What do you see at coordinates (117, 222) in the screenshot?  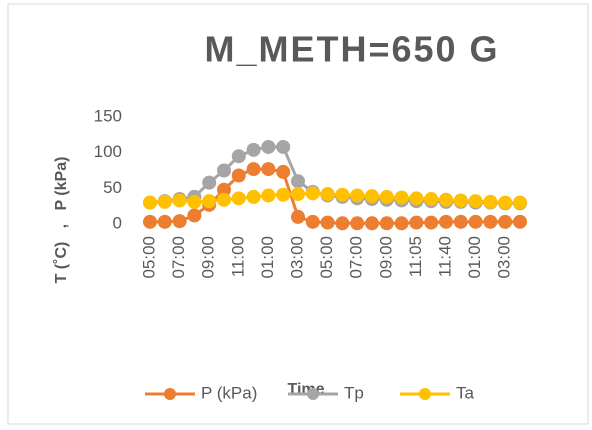 I see `y-tick-label: 0` at bounding box center [117, 222].